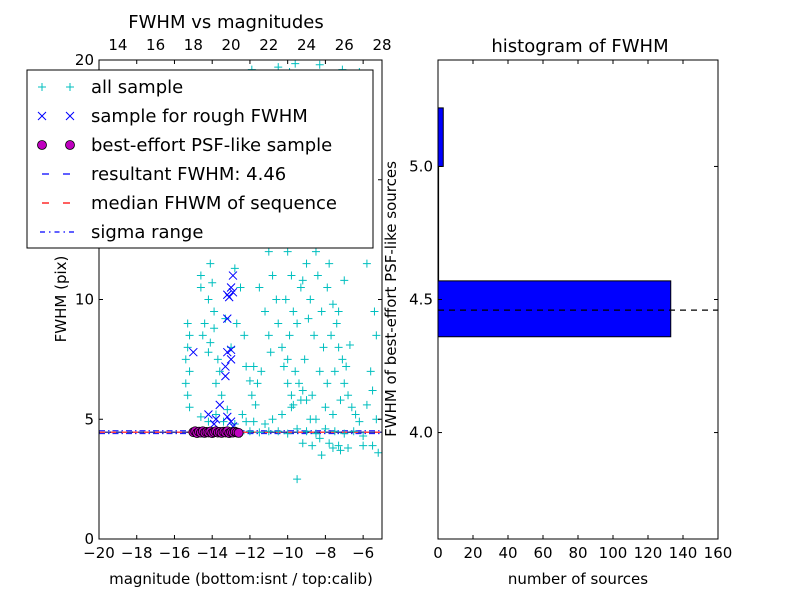 The width and height of the screenshot is (800, 600). Describe the element at coordinates (238, 433) in the screenshot. I see `data-point-circle` at that location.